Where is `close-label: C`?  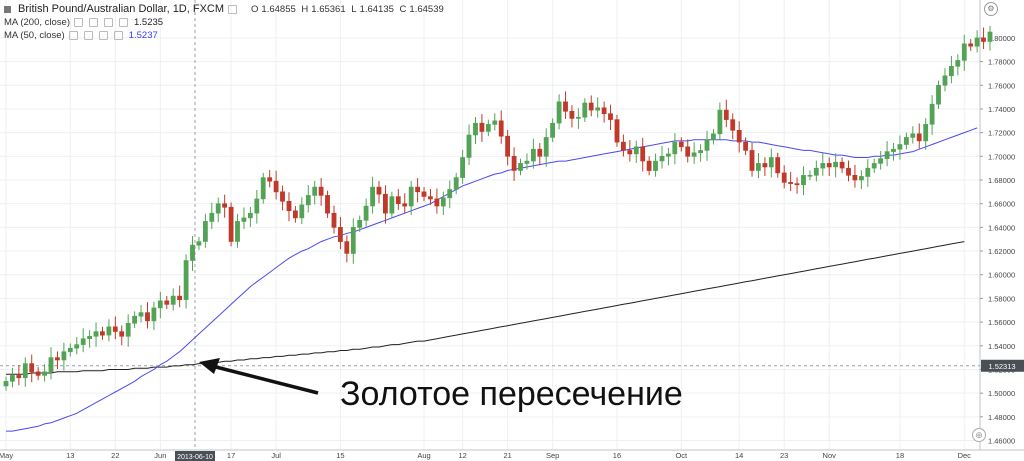
close-label: C is located at coordinates (403, 9).